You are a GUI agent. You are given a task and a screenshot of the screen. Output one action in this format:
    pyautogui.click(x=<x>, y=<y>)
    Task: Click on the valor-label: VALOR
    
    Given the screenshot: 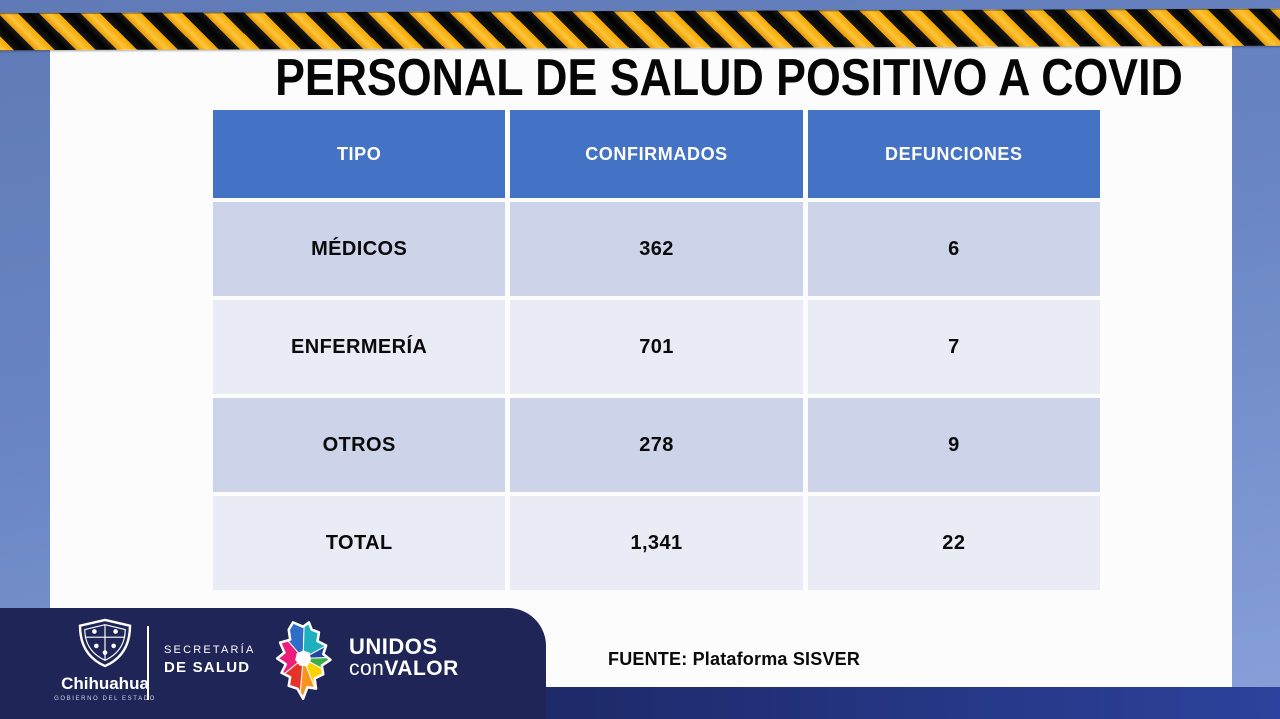 What is the action you would take?
    pyautogui.click(x=421, y=668)
    